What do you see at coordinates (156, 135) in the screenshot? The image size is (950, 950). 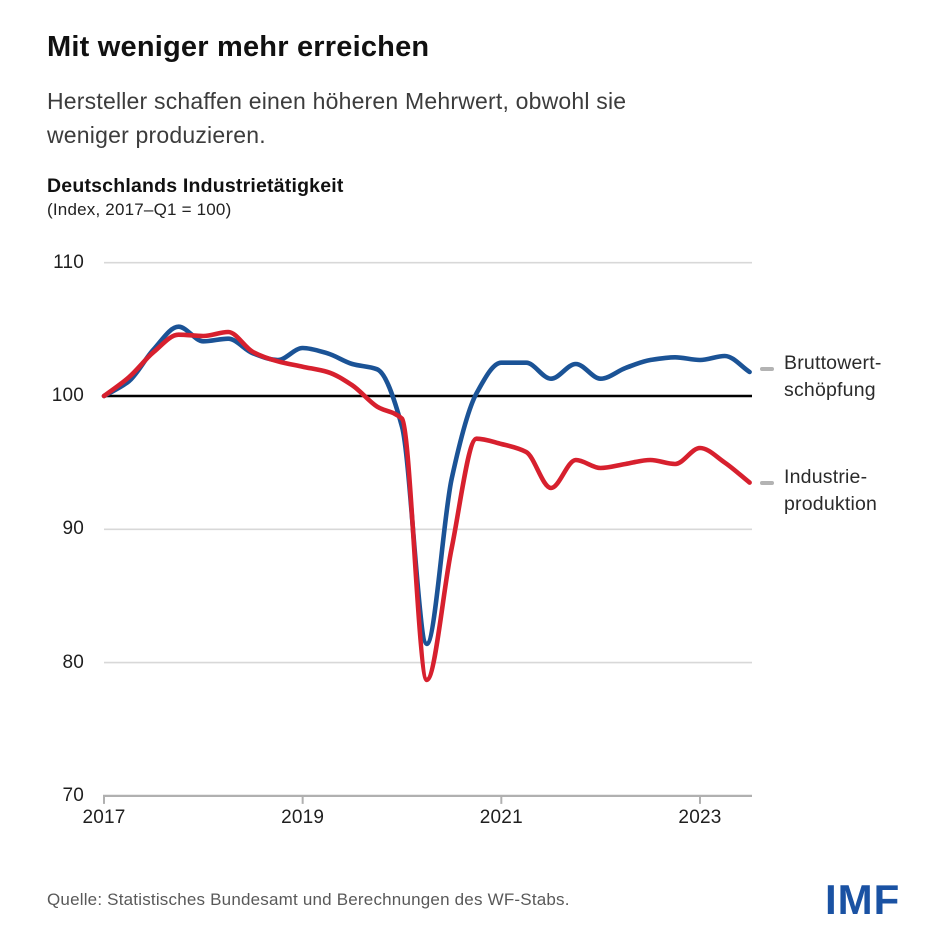 I see `subtitle-line-2: weniger produzieren.` at bounding box center [156, 135].